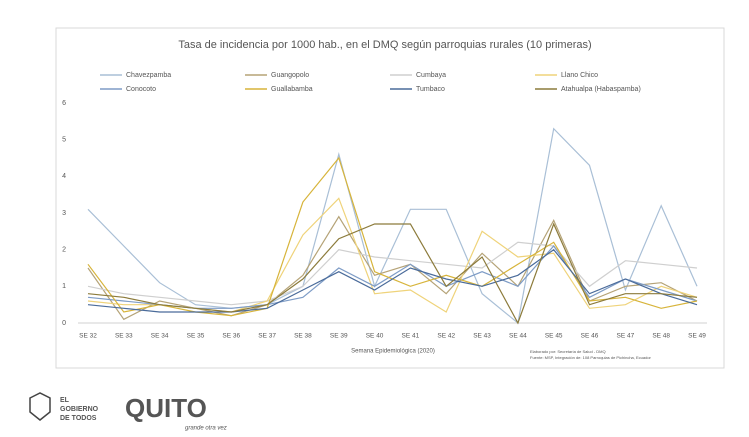 The width and height of the screenshot is (749, 437). What do you see at coordinates (430, 89) in the screenshot?
I see `legend-label: Tumbaco` at bounding box center [430, 89].